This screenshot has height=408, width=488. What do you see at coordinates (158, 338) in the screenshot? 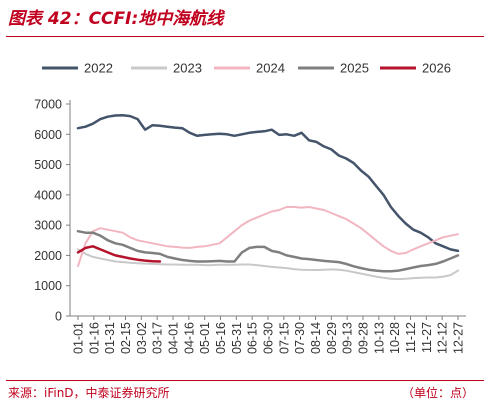
I see `x-tick-label: 03-17` at bounding box center [158, 338].